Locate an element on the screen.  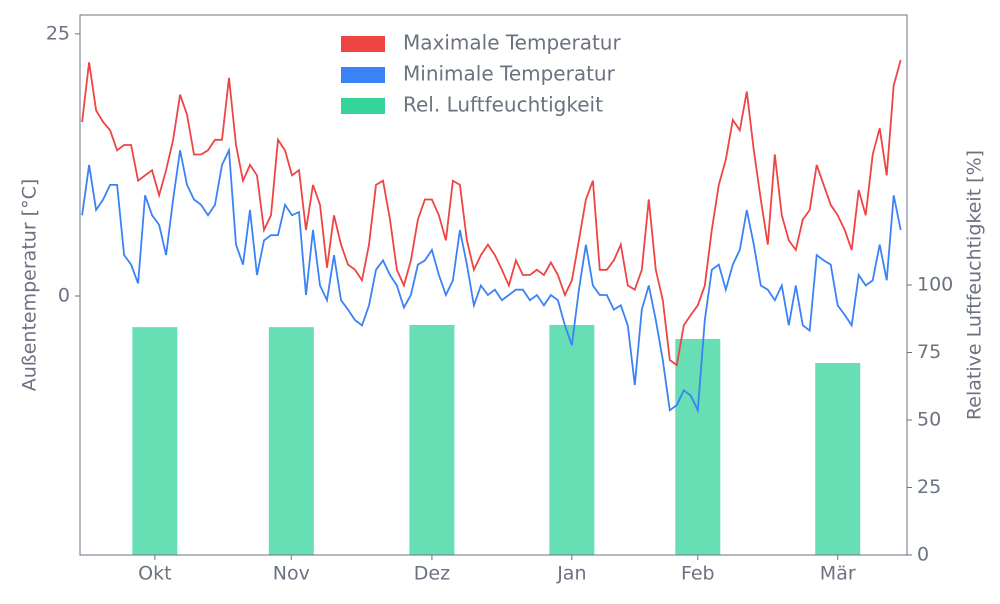
legend-label: Rel. Luftfeuchtigkeit is located at coordinates (503, 105).